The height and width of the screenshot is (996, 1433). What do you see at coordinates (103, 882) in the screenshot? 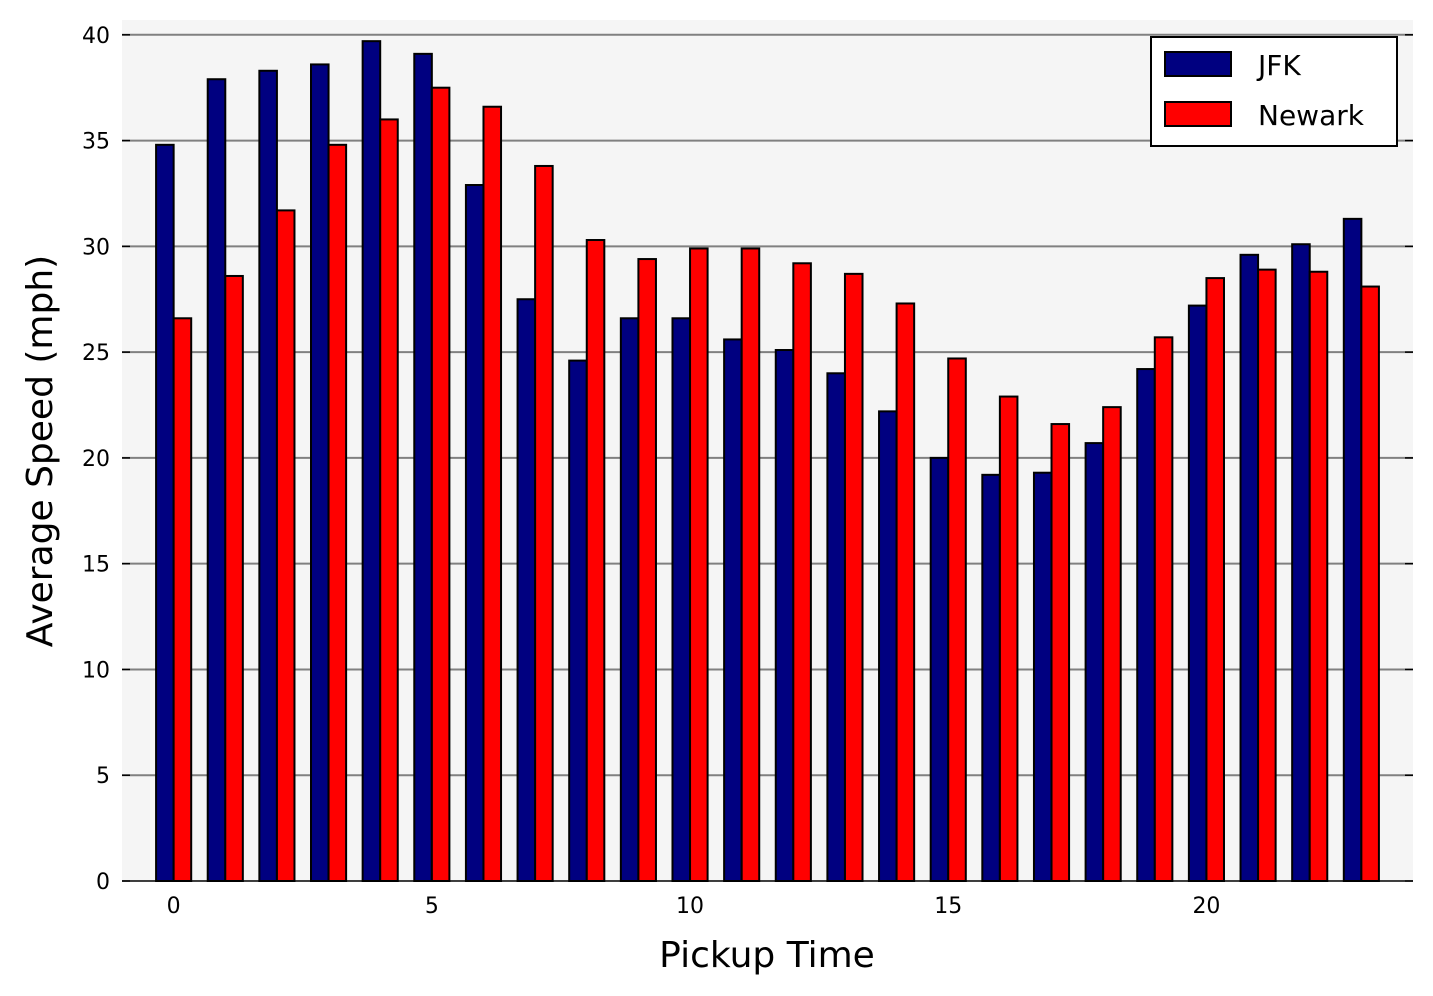
I see `y-tick-label: 0` at bounding box center [103, 882].